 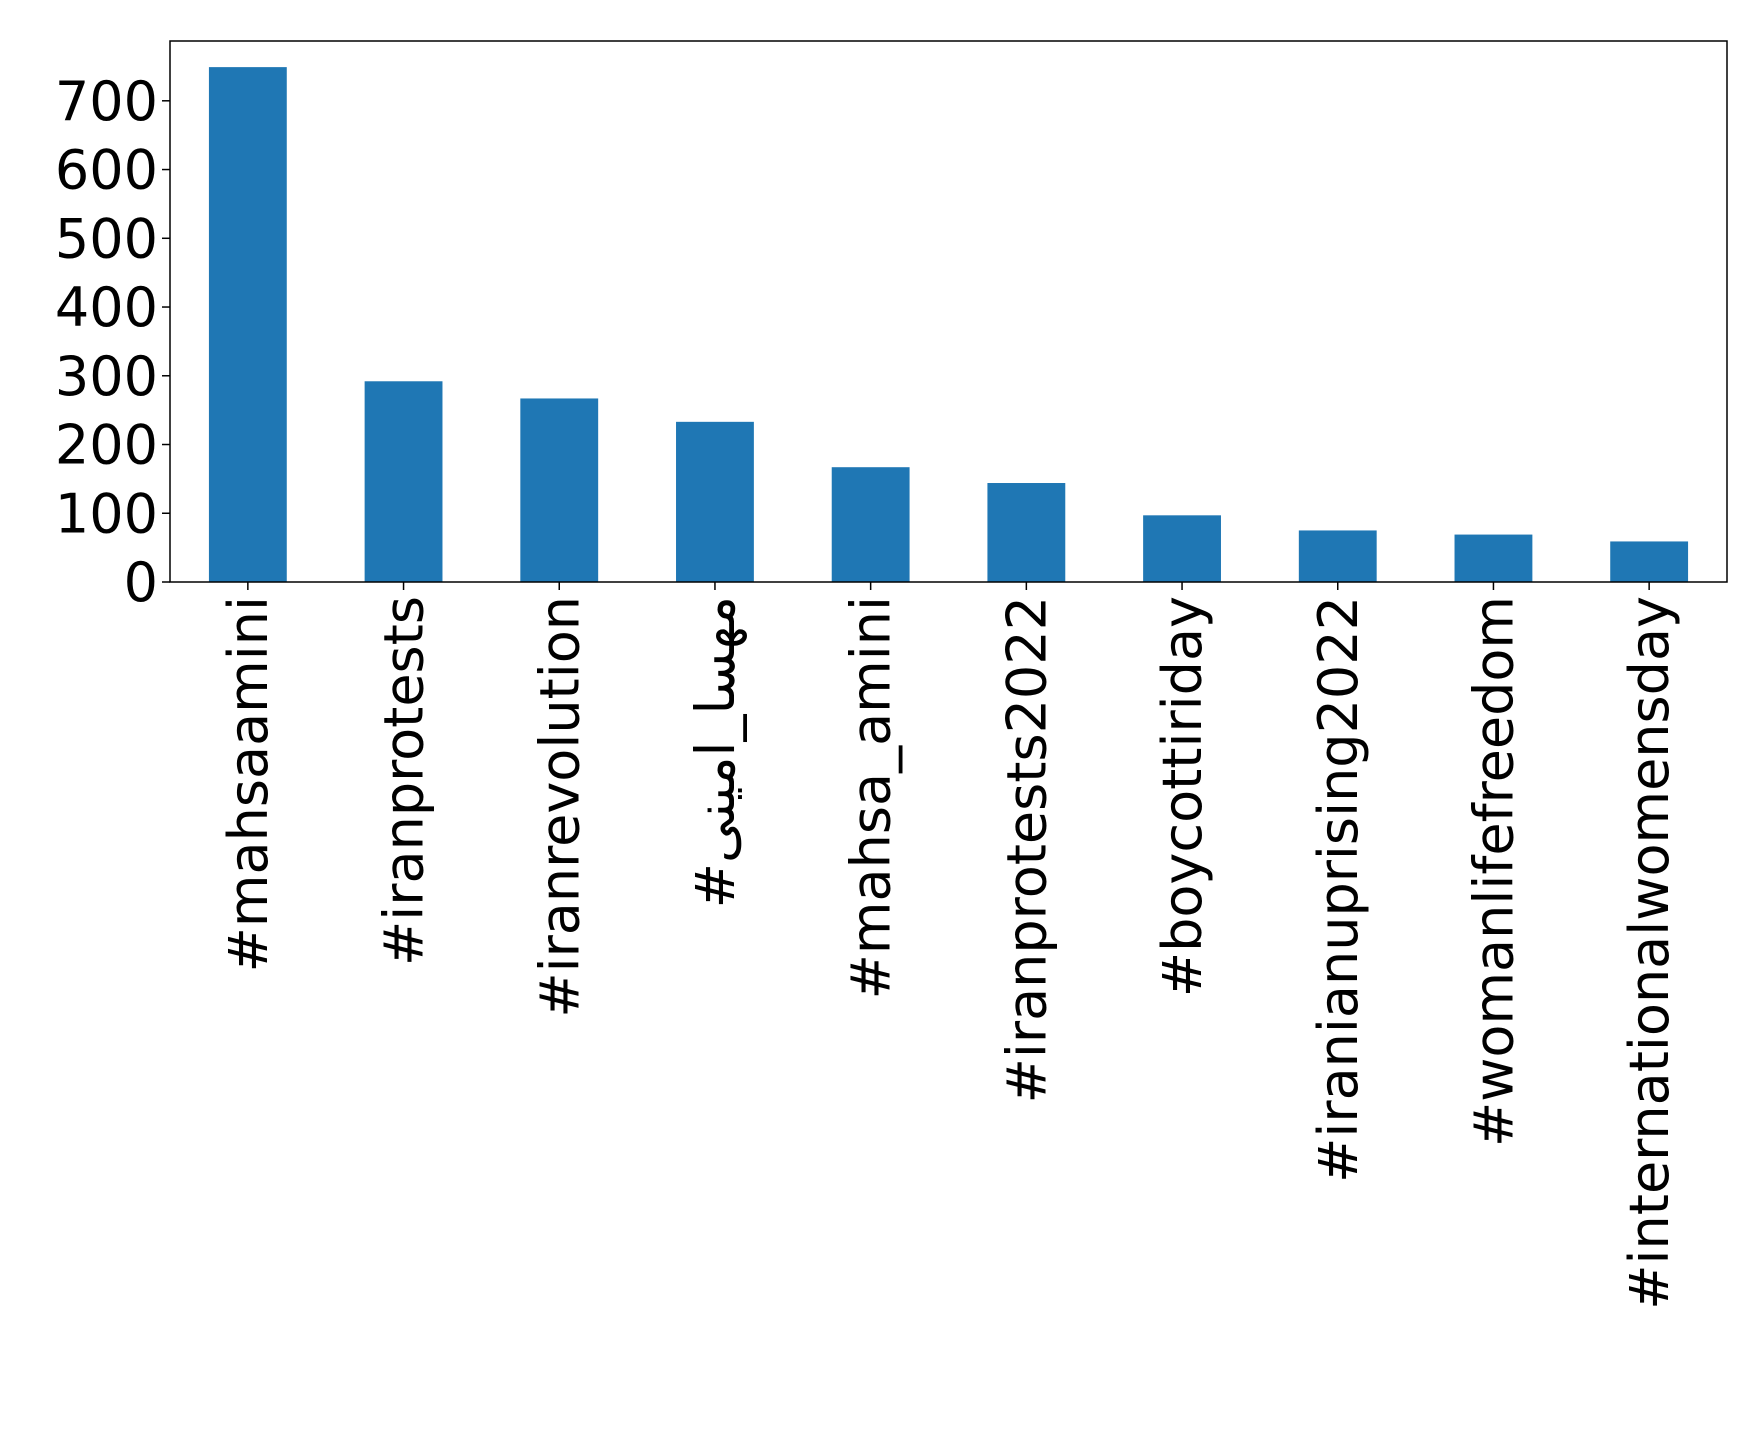 I want to click on y-tick-label: 700, so click(x=106, y=101).